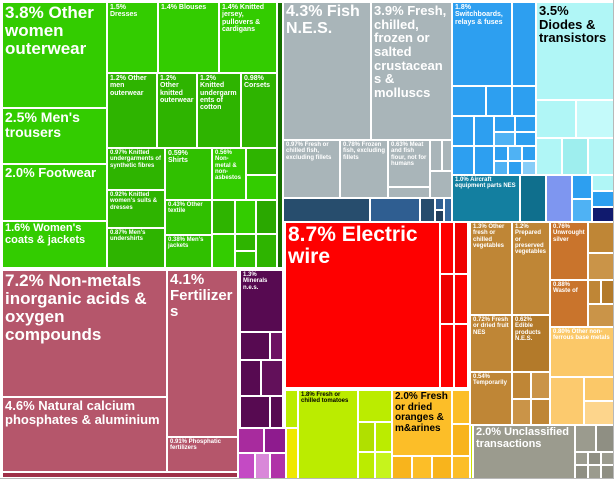 The height and width of the screenshot is (479, 614). I want to click on treemap-cell-yellow-strip, so click(292, 453).